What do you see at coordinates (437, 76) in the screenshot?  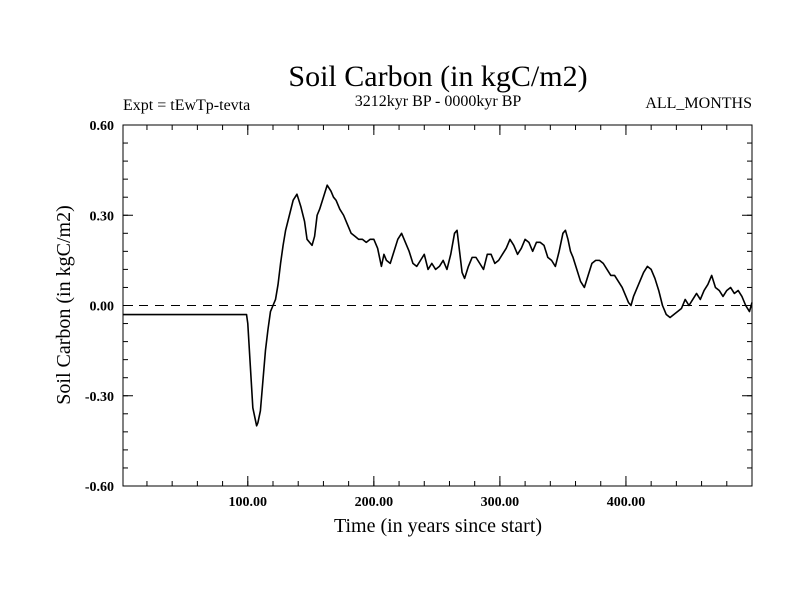 I see `chart-title: Soil Carbon (in kgC/m2)` at bounding box center [437, 76].